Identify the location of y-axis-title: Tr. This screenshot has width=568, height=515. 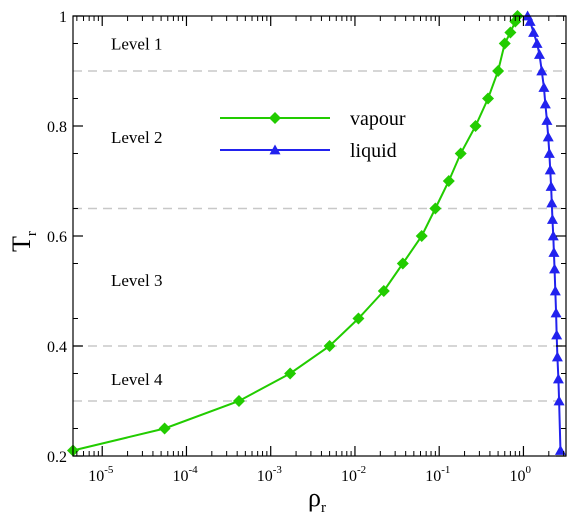
(23, 241).